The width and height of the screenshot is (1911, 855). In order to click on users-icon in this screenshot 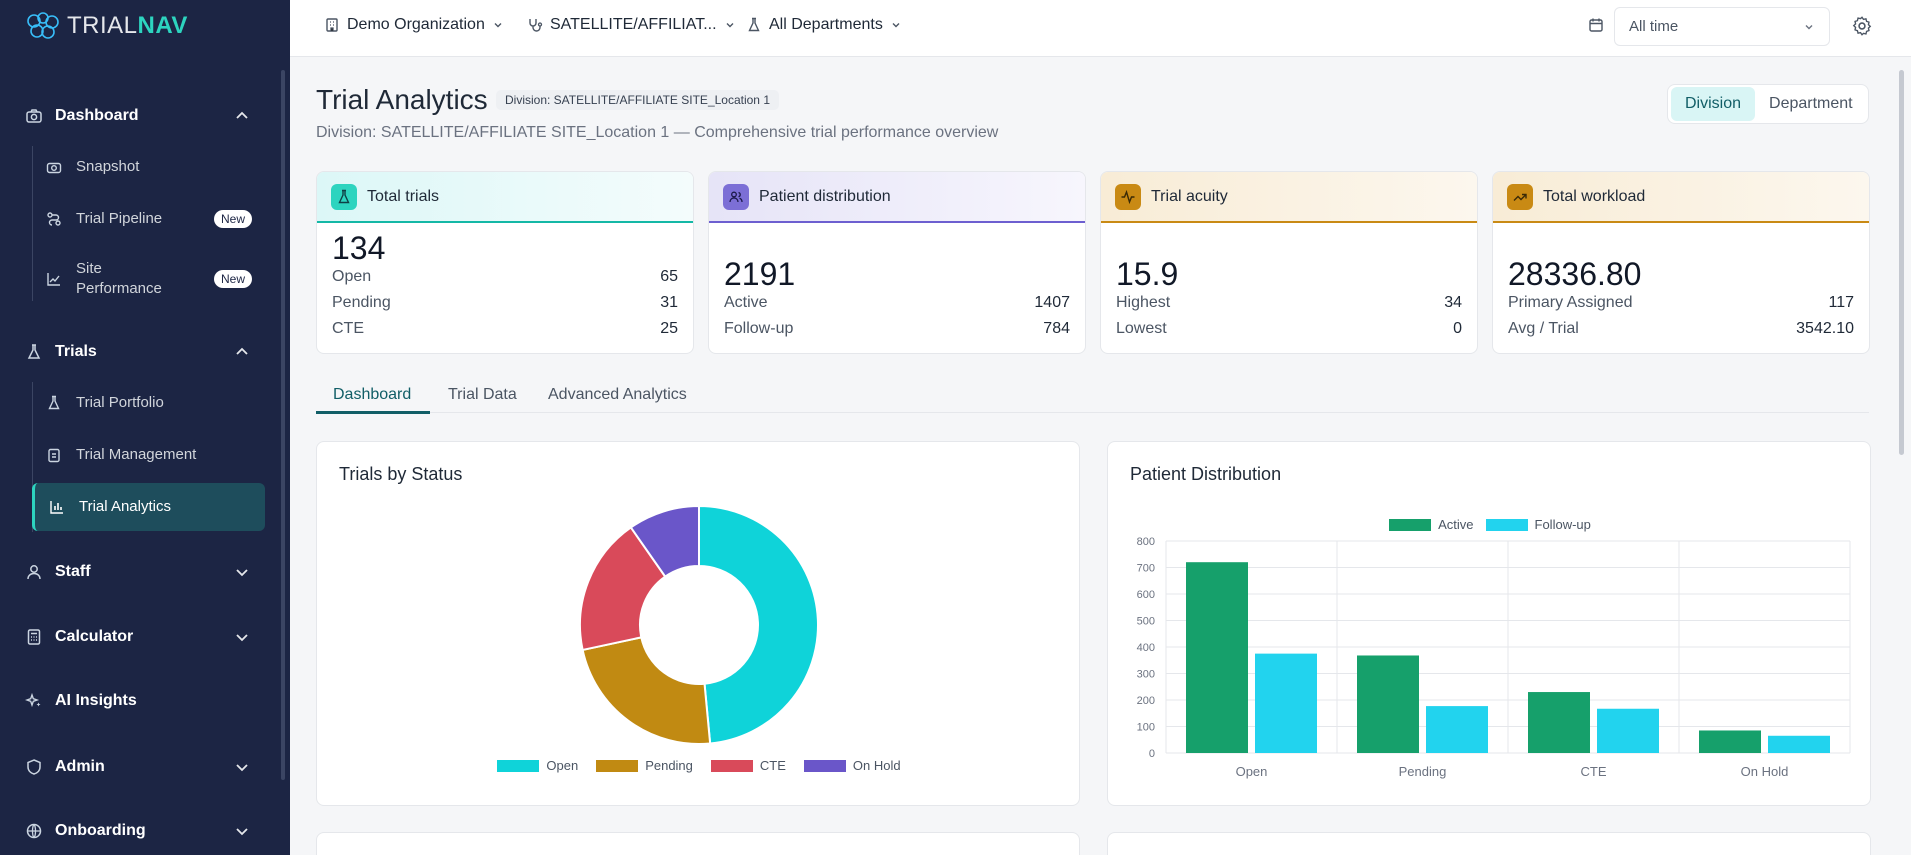, I will do `click(736, 196)`.